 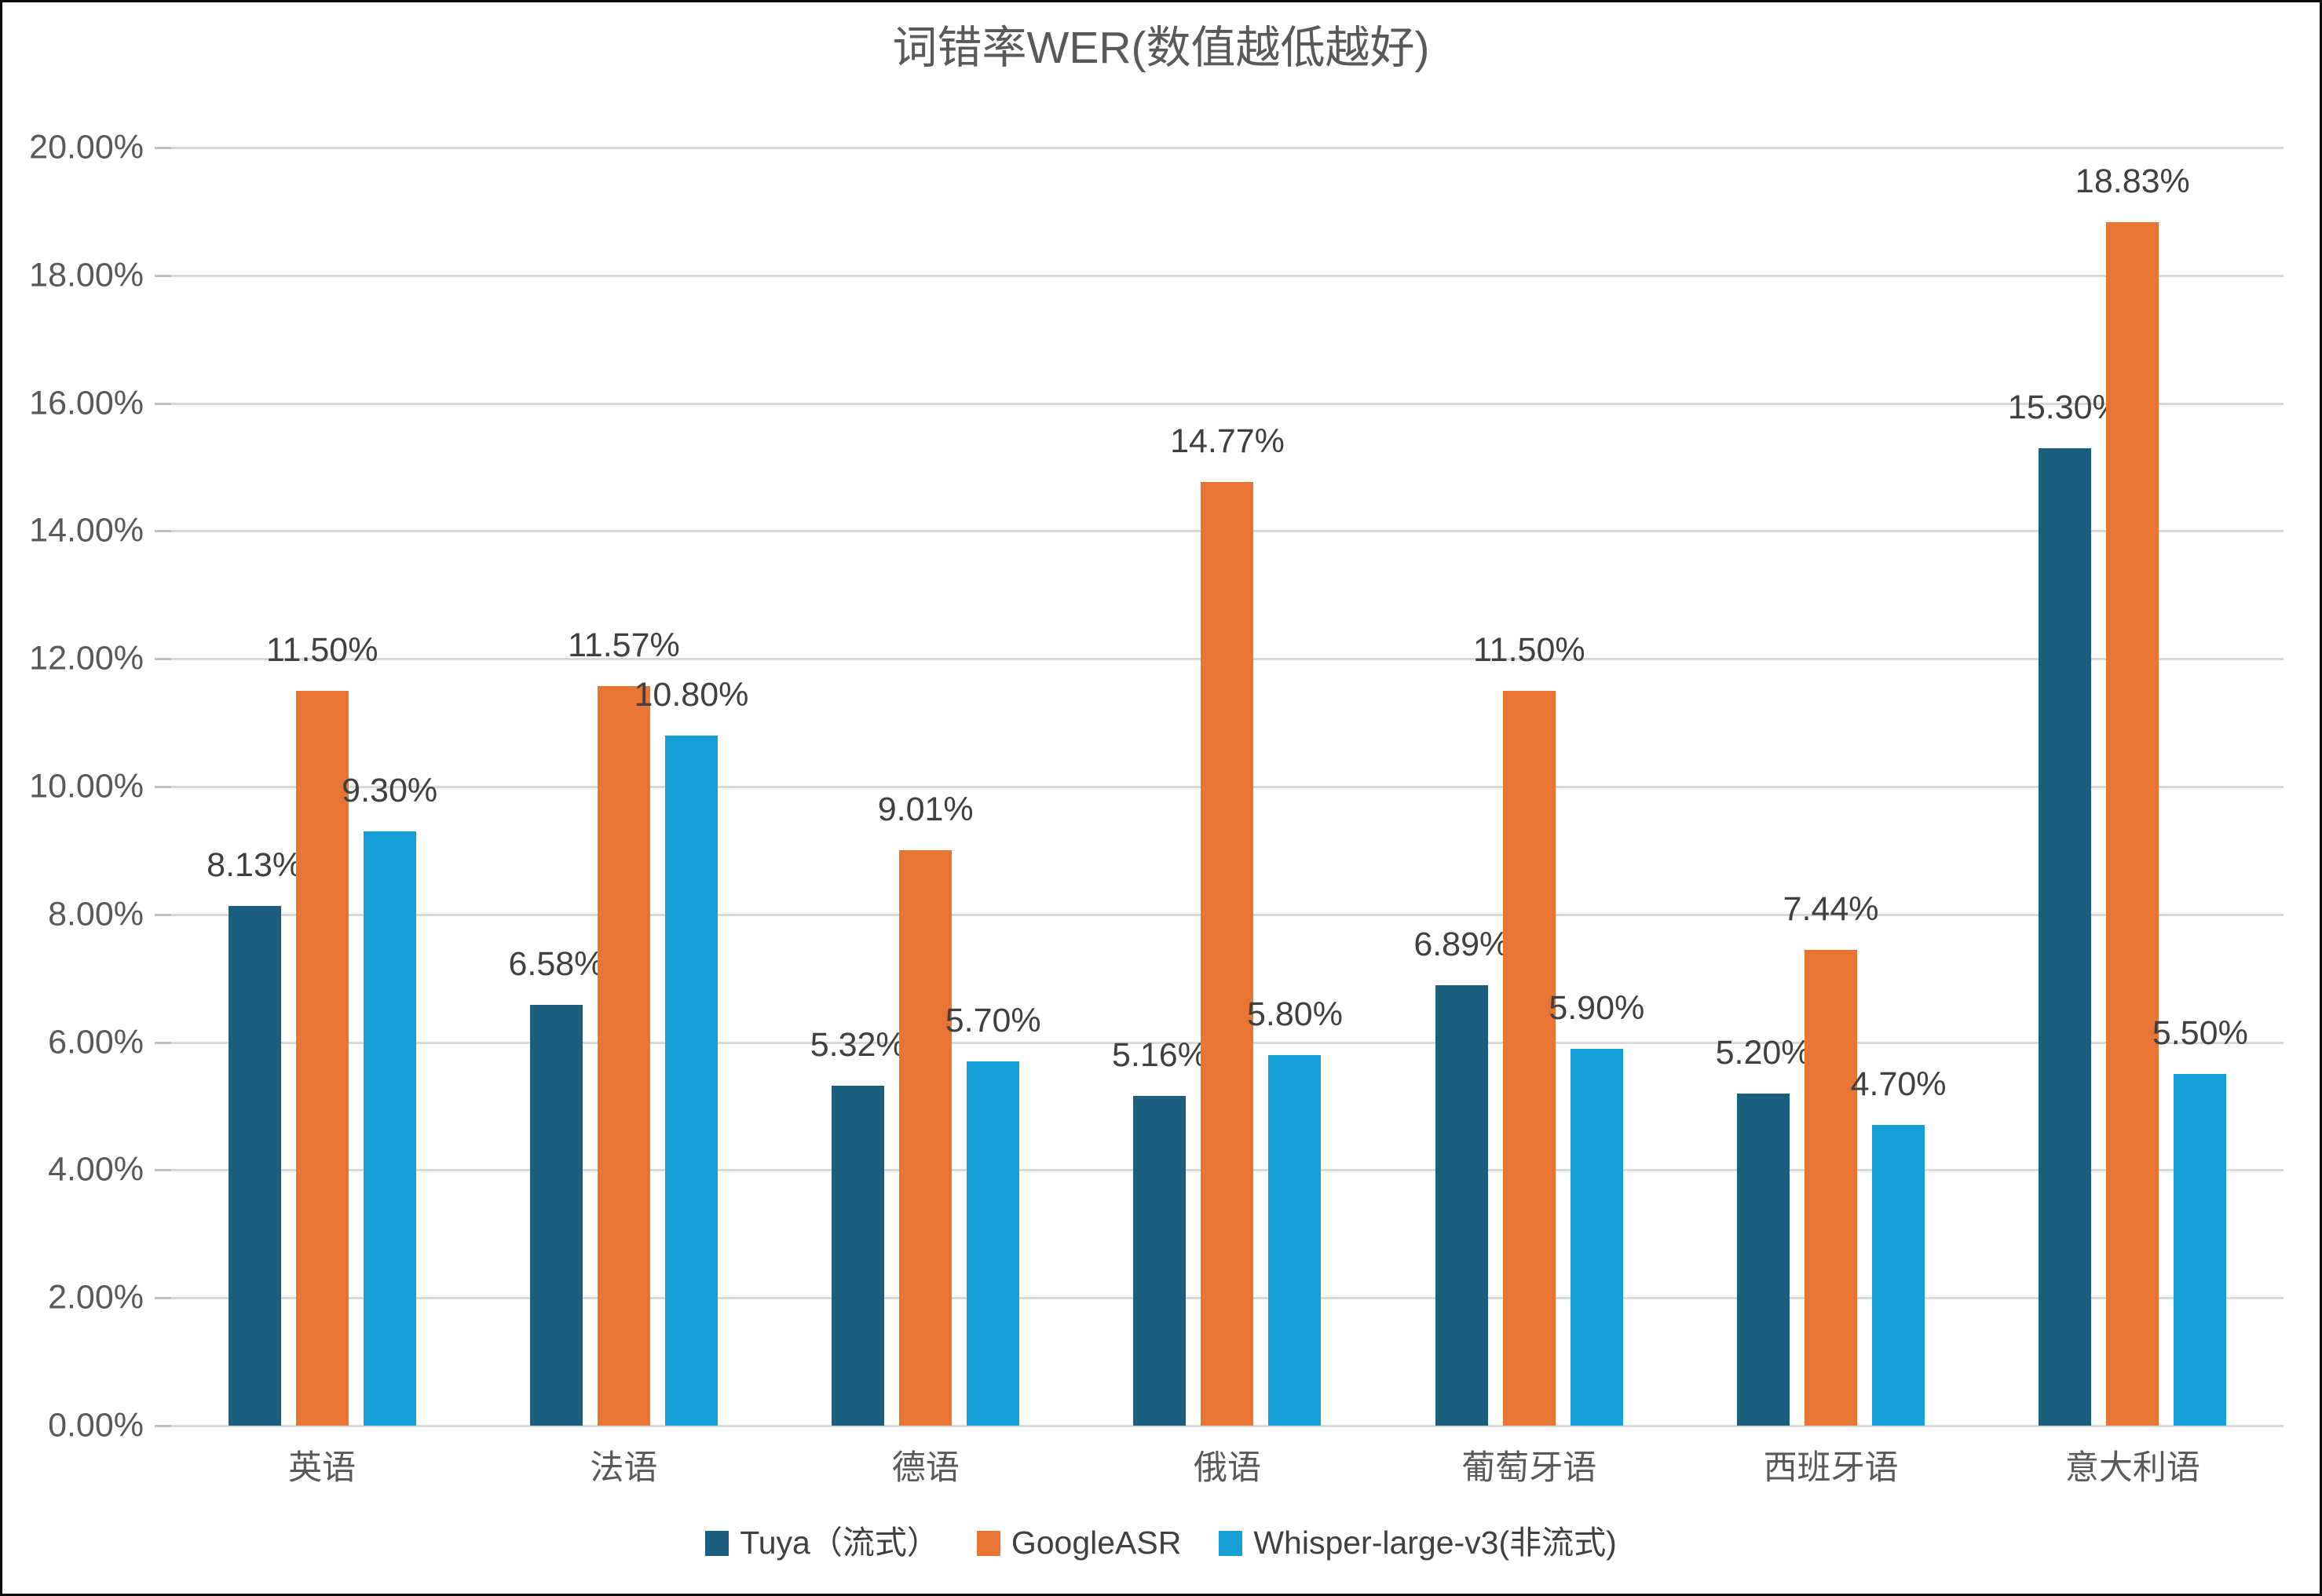 I want to click on y-tick-label: 6.00%, so click(x=96, y=1042).